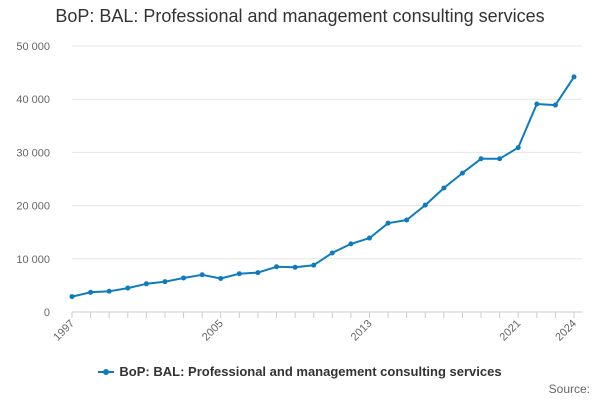 This screenshot has height=400, width=600. I want to click on legend-line-marker-icon, so click(106, 371).